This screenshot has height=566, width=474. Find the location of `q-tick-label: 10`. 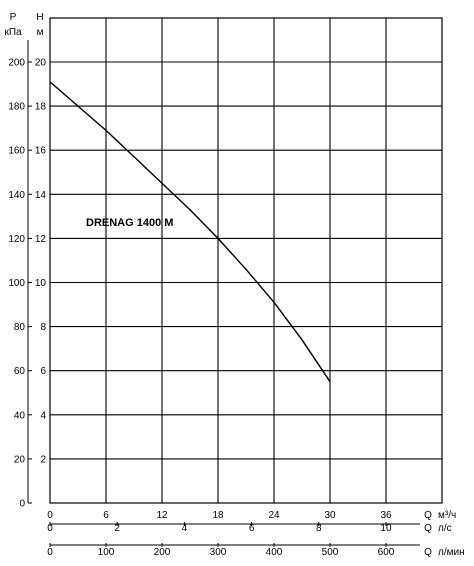

q-tick-label: 10 is located at coordinates (386, 528).